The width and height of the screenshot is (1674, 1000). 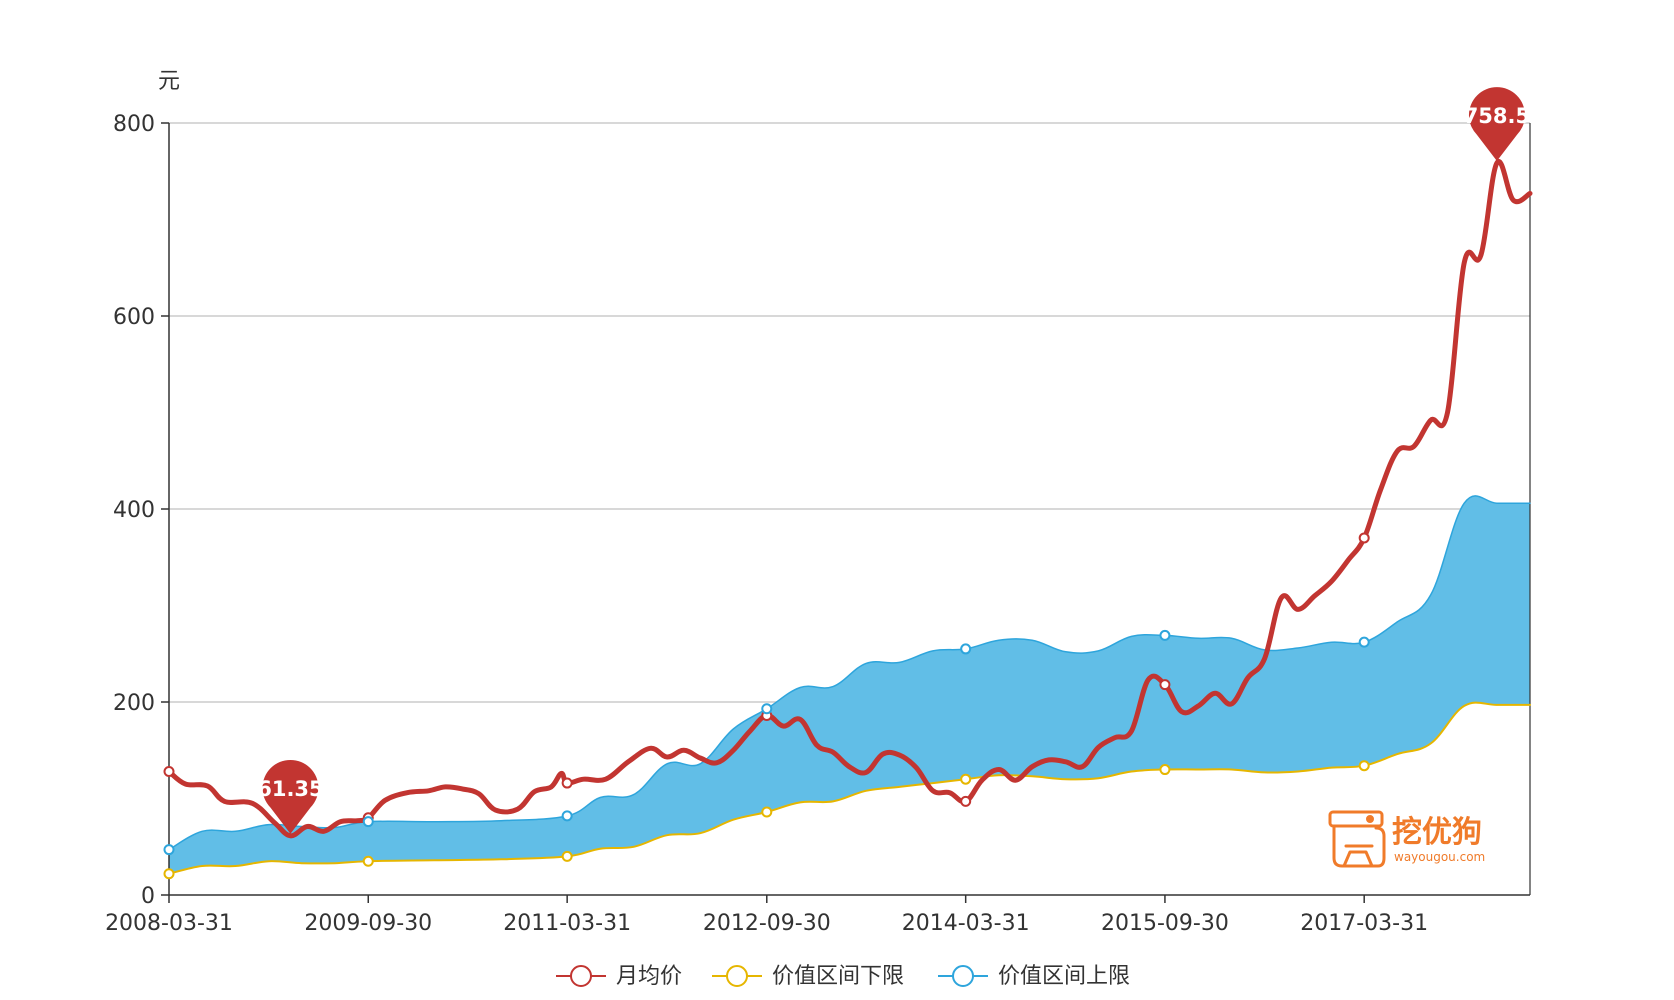 What do you see at coordinates (148, 896) in the screenshot?
I see `y-tick-label: 0` at bounding box center [148, 896].